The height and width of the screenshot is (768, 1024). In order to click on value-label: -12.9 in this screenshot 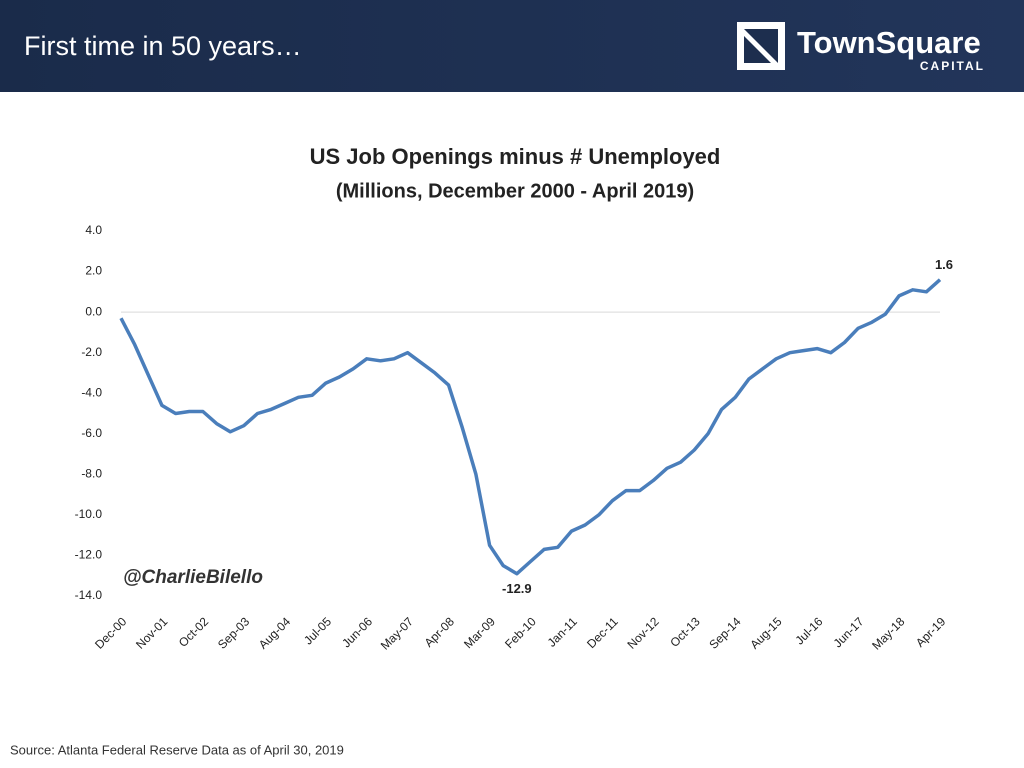, I will do `click(517, 588)`.